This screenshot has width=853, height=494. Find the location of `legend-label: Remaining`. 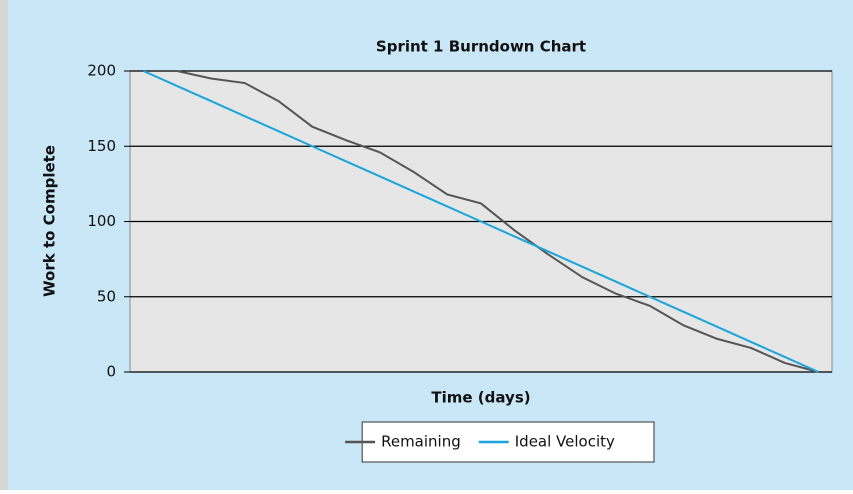

legend-label: Remaining is located at coordinates (421, 442).